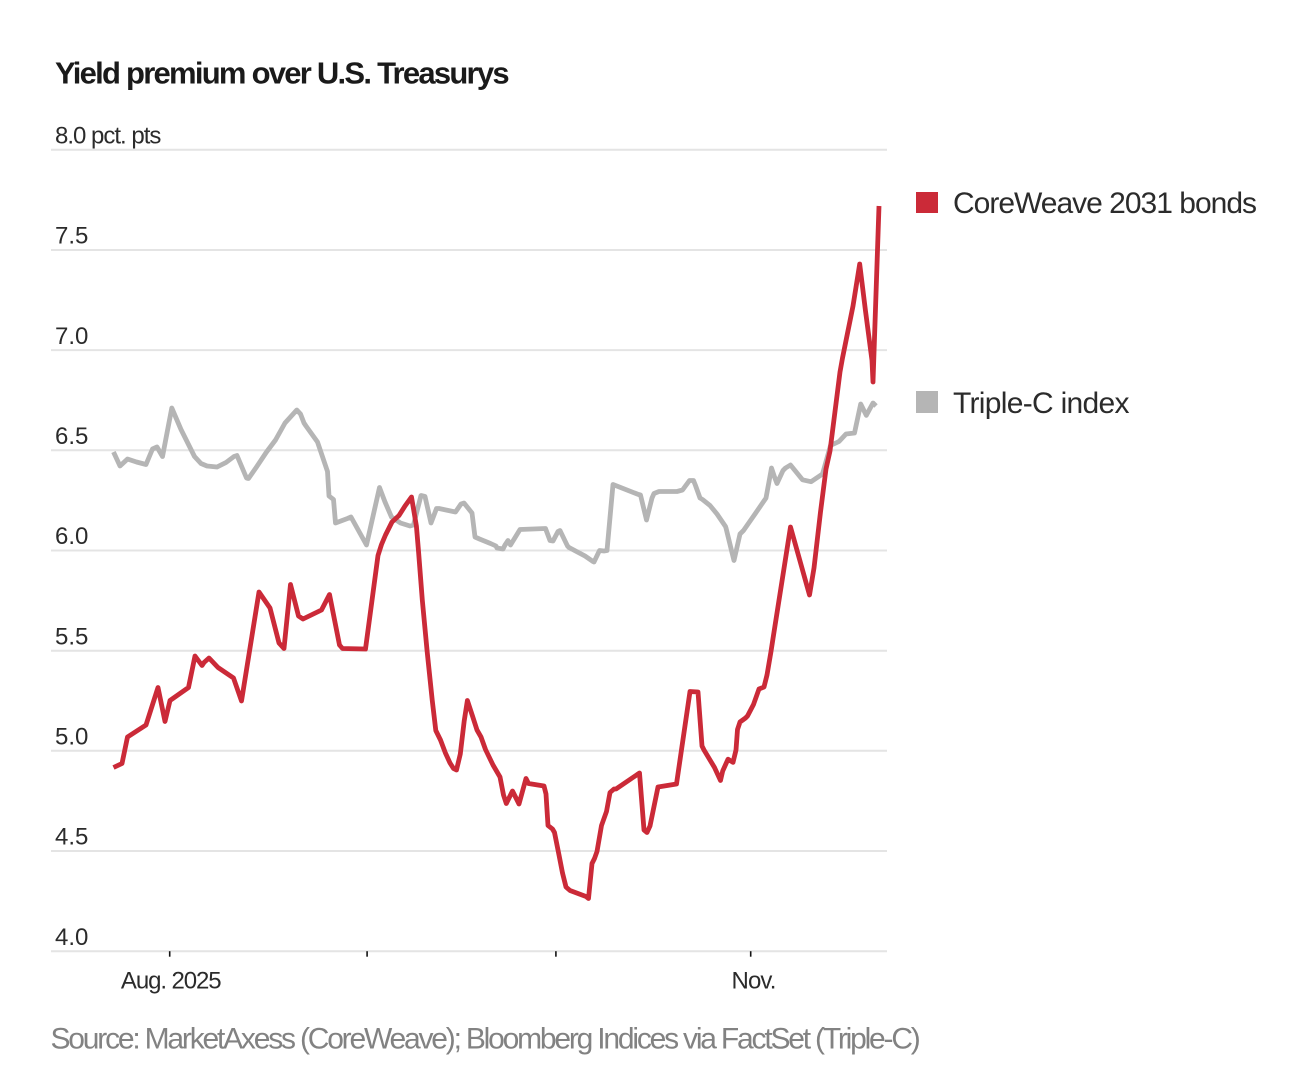  I want to click on svg-text: Aug. 2025, so click(171, 981).